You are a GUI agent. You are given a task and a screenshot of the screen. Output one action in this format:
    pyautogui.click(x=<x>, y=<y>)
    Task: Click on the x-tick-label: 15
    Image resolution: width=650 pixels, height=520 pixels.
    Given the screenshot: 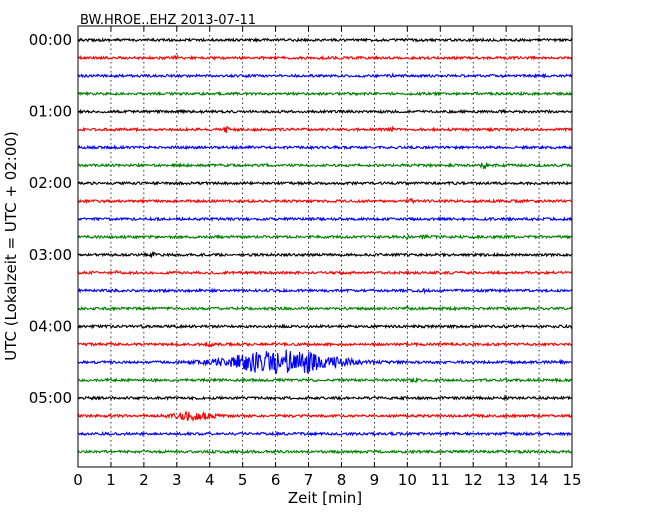 What is the action you would take?
    pyautogui.click(x=571, y=480)
    